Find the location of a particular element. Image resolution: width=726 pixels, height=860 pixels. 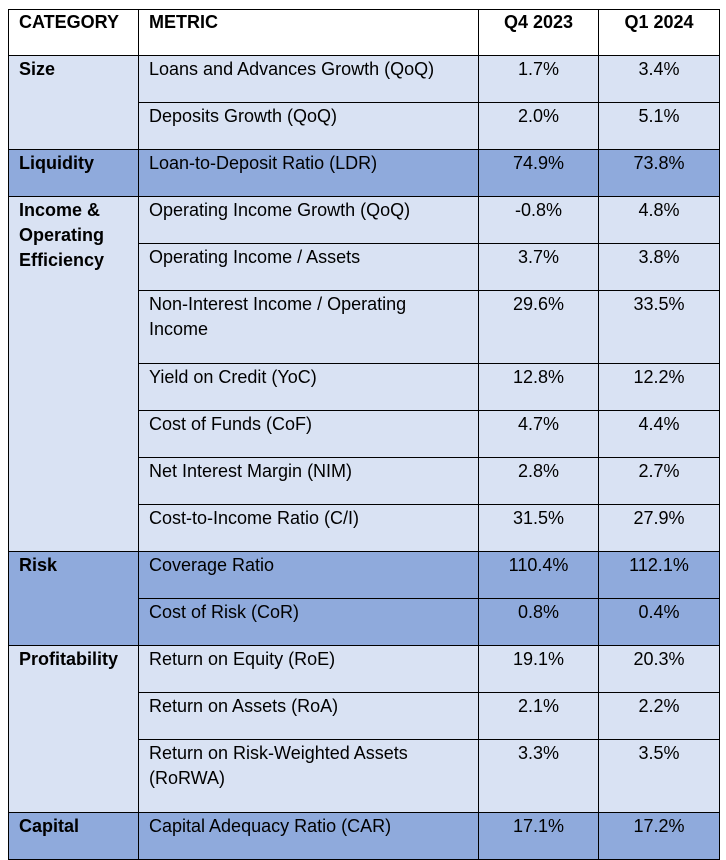

table-row: Cost of Risk (CoR) 0.8% 0.4% is located at coordinates (364, 622).